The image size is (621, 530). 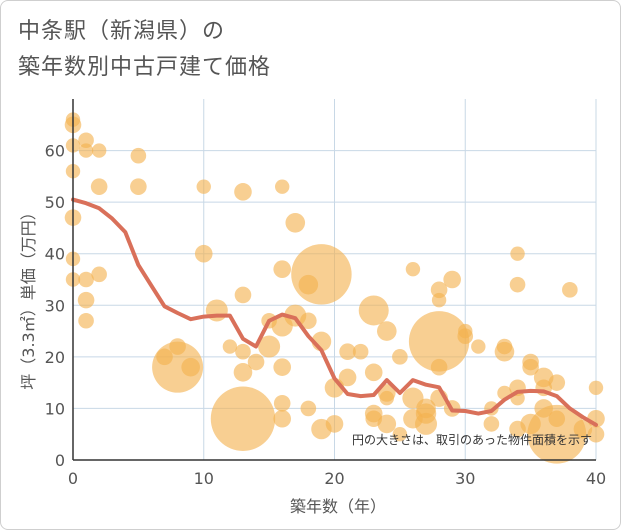 What do you see at coordinates (338, 506) in the screenshot?
I see `x-axis-label: 築年数（年）` at bounding box center [338, 506].